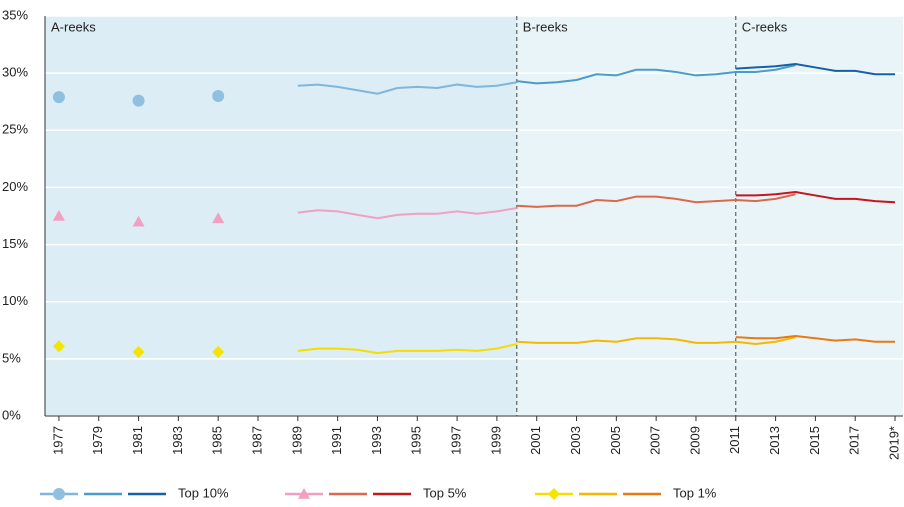  Describe the element at coordinates (814, 440) in the screenshot. I see `x-tick-label: 2015` at that location.